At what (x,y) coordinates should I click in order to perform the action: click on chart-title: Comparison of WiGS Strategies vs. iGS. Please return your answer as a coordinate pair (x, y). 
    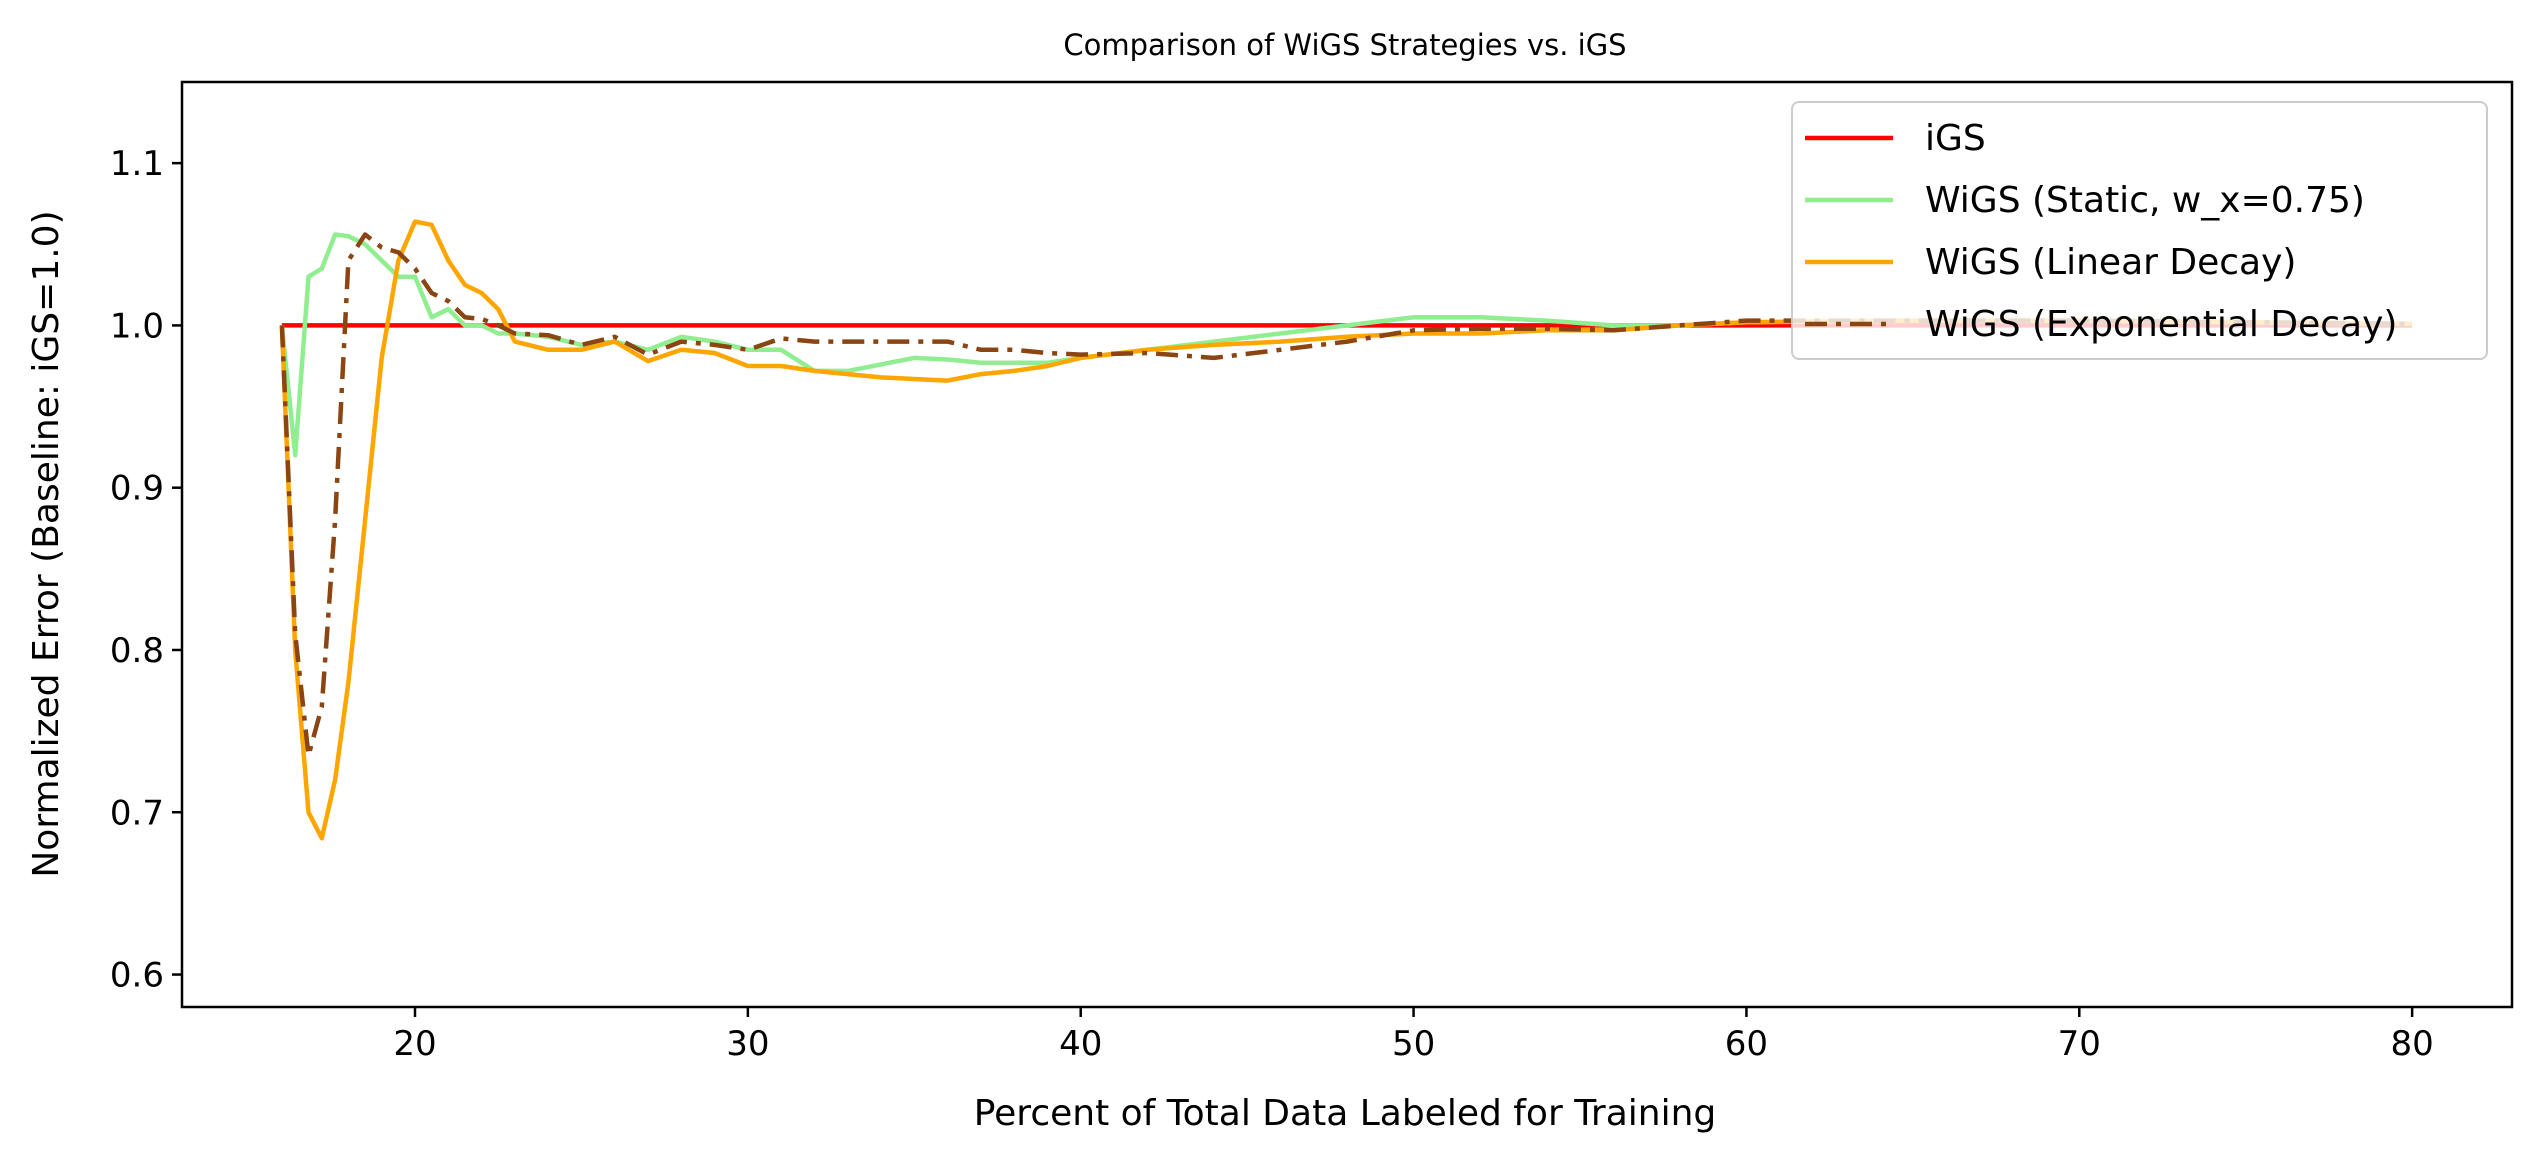
    Looking at the image, I should click on (1344, 45).